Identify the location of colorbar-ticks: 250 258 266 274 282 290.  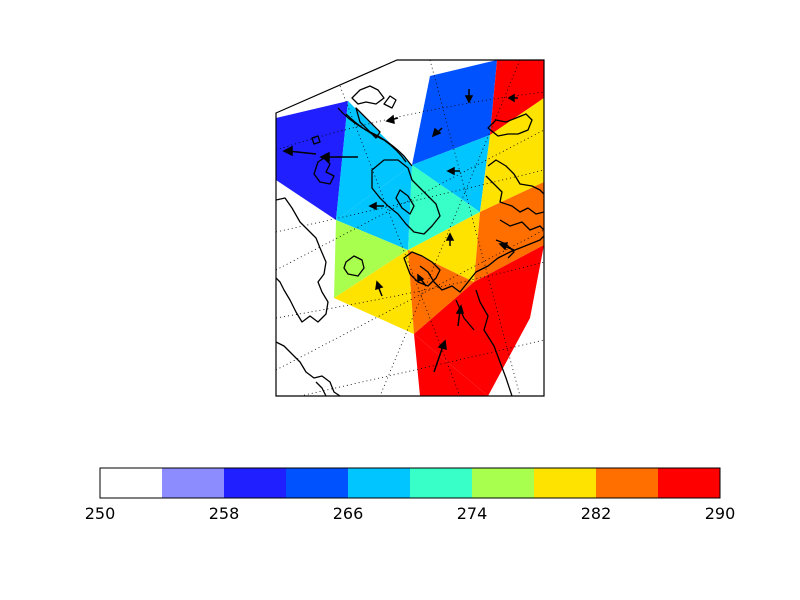
(410, 513).